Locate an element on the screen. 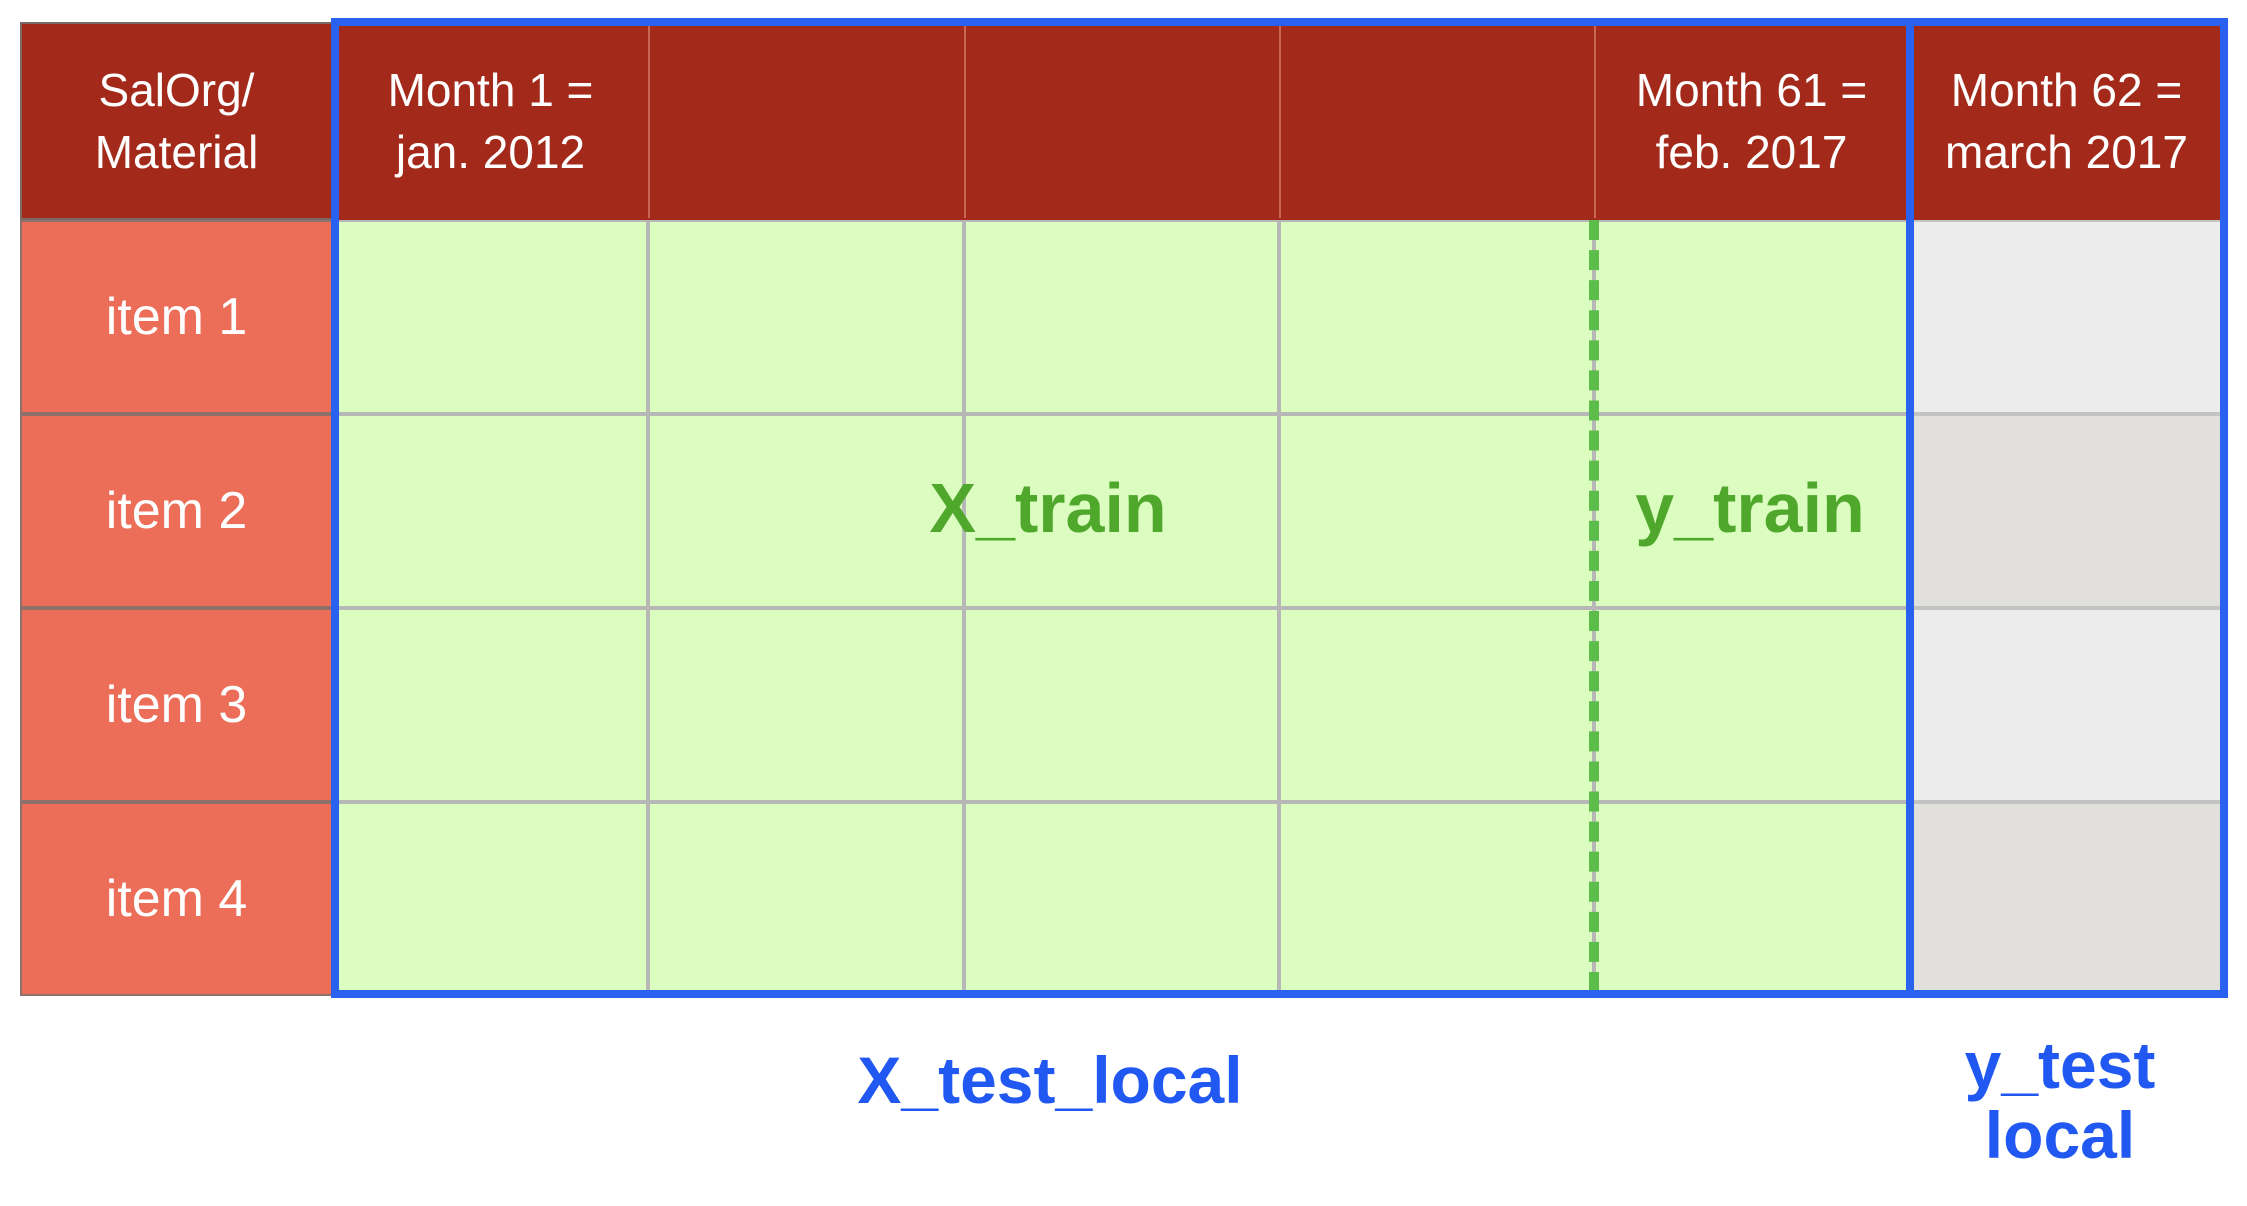 This screenshot has width=2247, height=1206. header-month-61-line-1: Month 61 = is located at coordinates (1751, 90).